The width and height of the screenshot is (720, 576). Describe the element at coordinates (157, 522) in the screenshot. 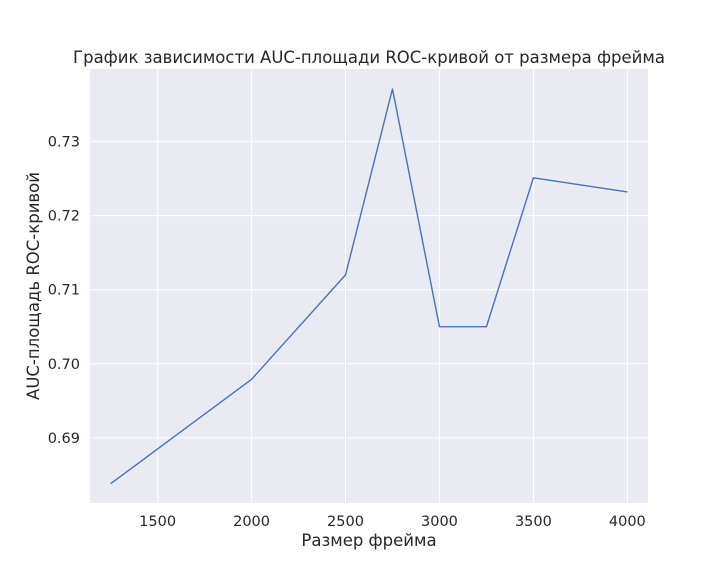

I see `x-tick-label: 1500` at that location.